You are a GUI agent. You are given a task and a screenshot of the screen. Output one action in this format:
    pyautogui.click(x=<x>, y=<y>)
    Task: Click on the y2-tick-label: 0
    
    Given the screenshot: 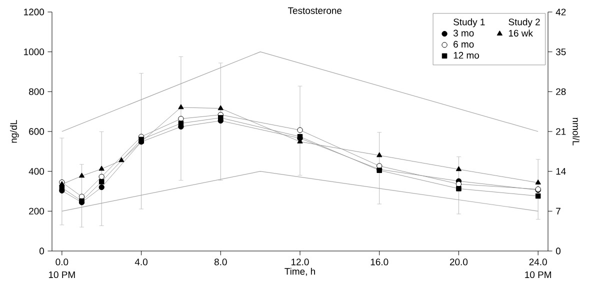 What is the action you would take?
    pyautogui.click(x=558, y=251)
    